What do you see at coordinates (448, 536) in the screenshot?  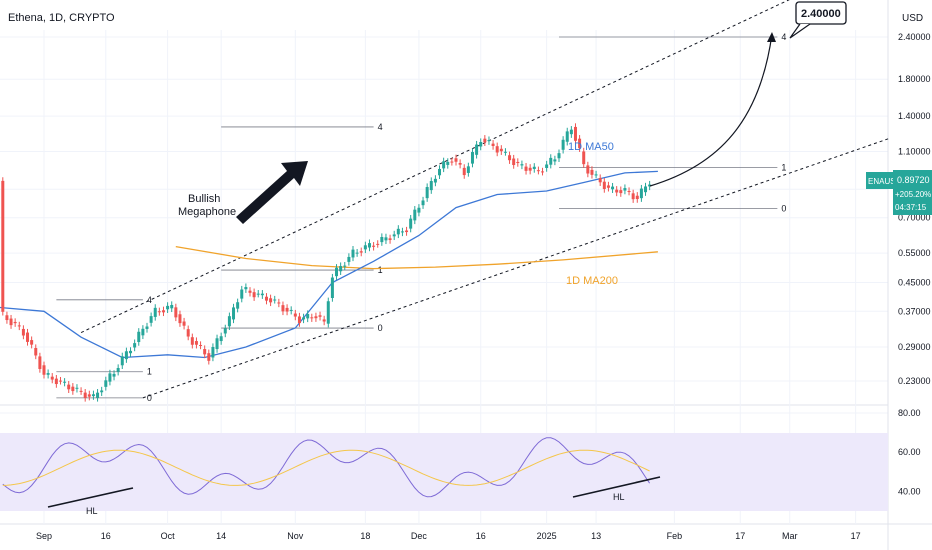 I see `time-axis: Sep 16 Oct 14 Nov 18 Dec 16 2025 13 Feb 17 Mar 17` at bounding box center [448, 536].